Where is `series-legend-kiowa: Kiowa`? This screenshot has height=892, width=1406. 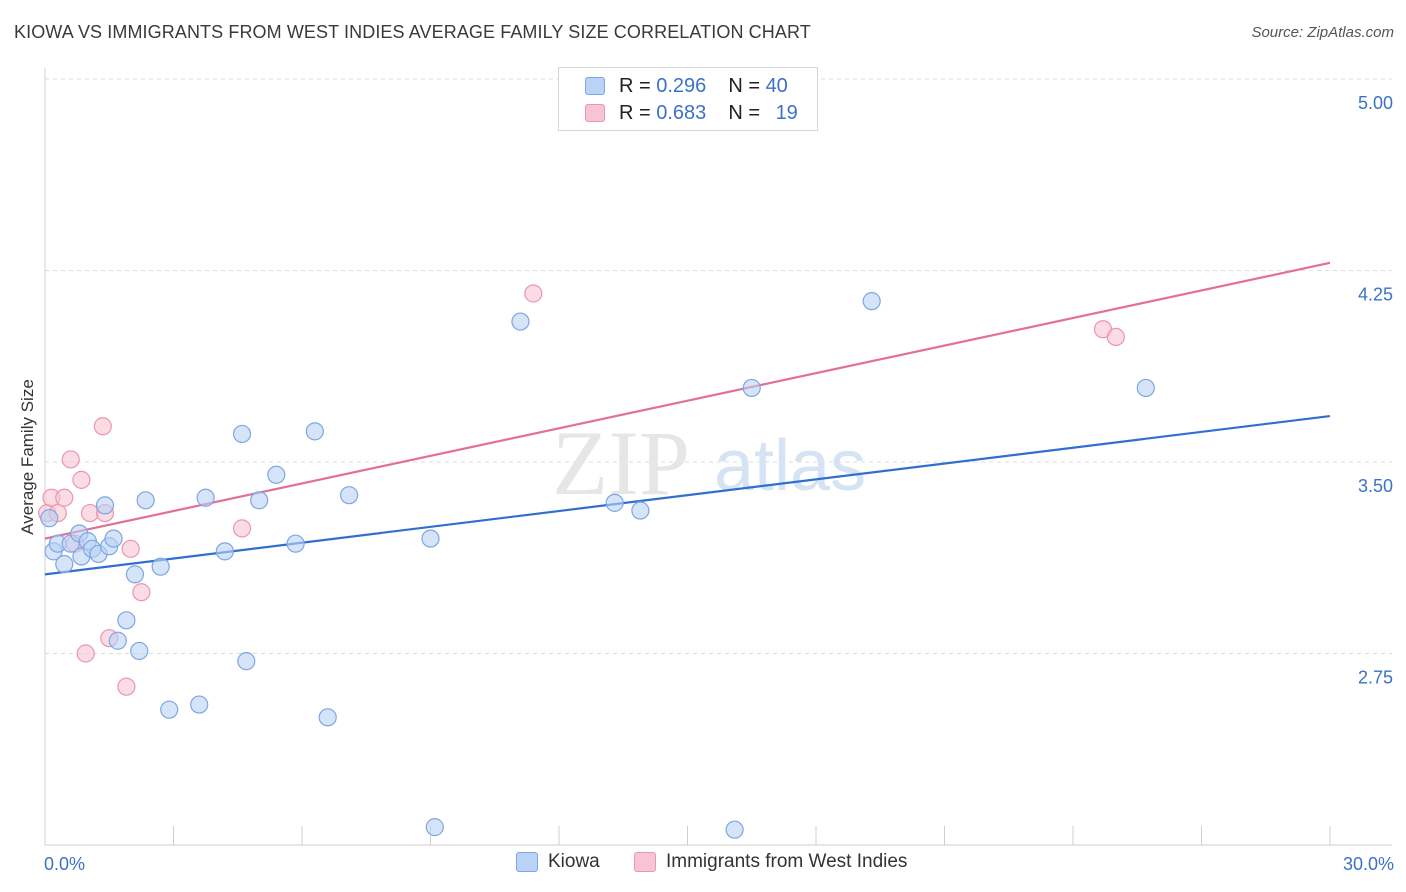
series-legend-kiowa: Kiowa is located at coordinates (558, 862).